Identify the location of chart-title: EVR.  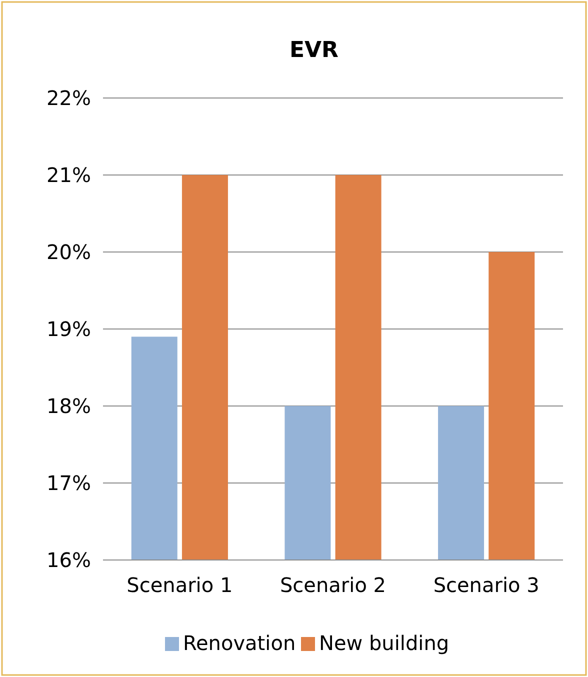
(314, 50).